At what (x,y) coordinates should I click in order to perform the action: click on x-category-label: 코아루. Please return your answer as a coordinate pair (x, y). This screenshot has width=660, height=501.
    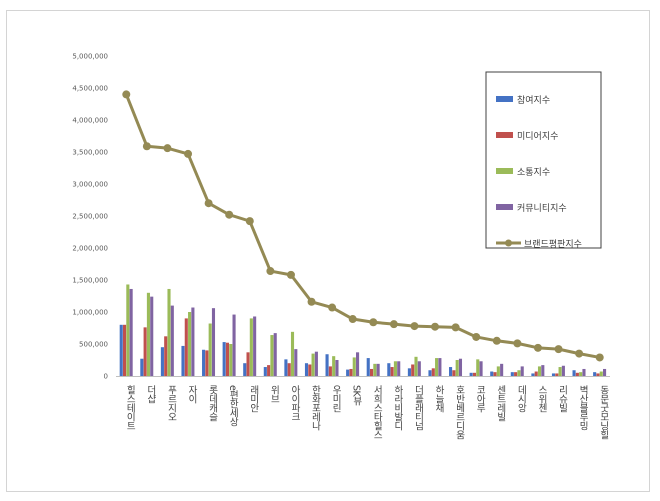
    Looking at the image, I should click on (479, 399).